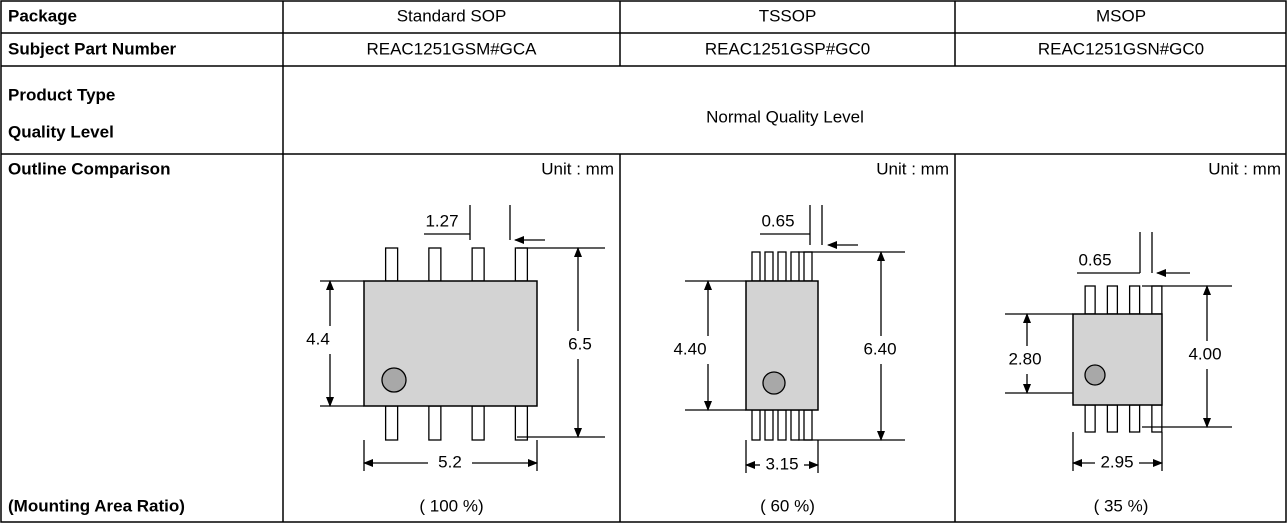 This screenshot has height=523, width=1287. Describe the element at coordinates (879, 348) in the screenshot. I see `dimension-label: 6.40` at that location.